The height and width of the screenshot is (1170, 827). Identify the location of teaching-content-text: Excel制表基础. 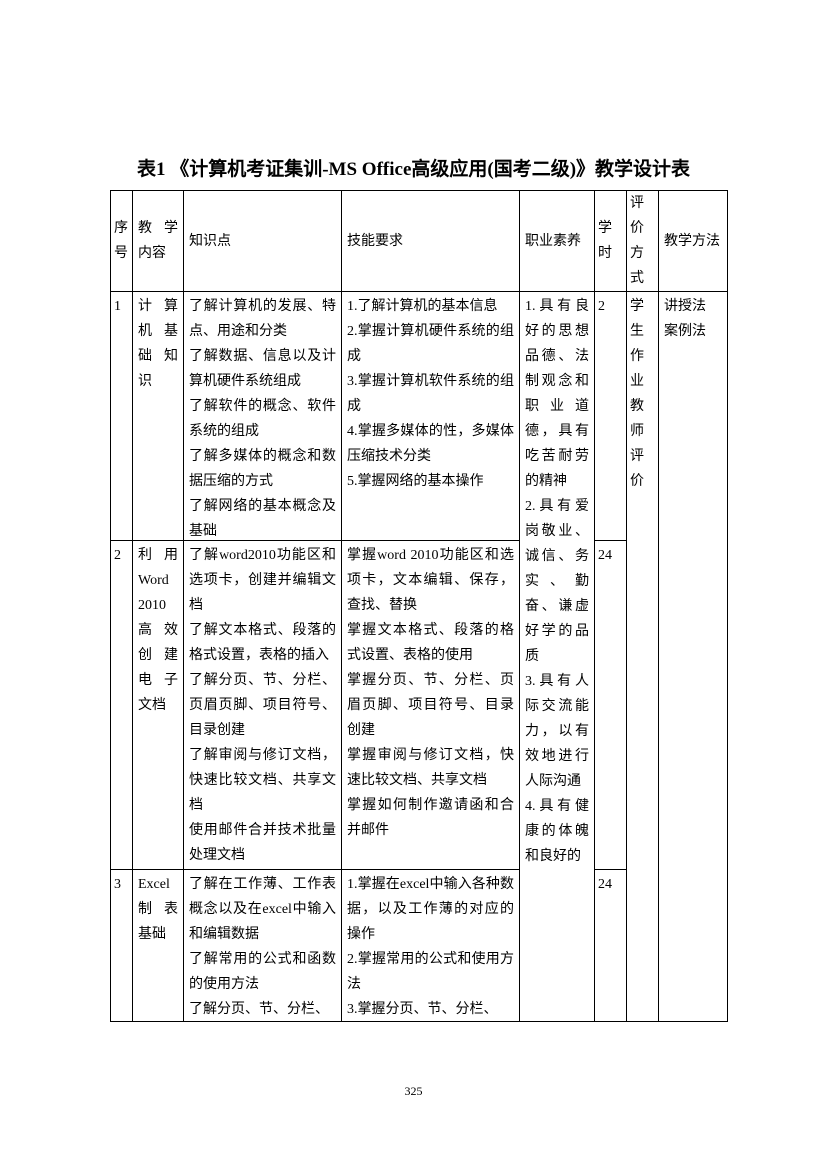
(158, 909).